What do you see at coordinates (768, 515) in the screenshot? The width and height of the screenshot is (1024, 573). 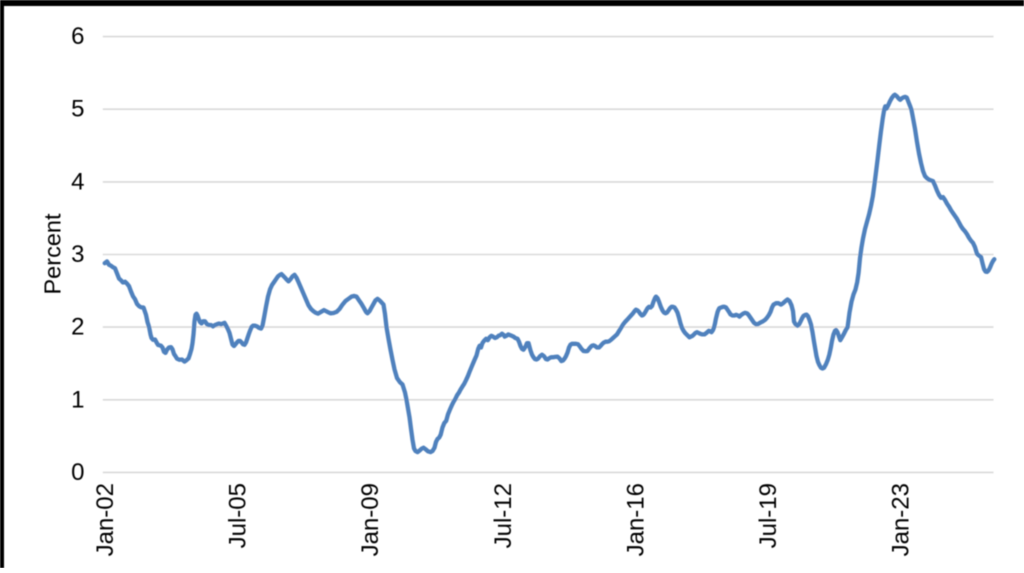 I see `svg-text: Jul-19` at bounding box center [768, 515].